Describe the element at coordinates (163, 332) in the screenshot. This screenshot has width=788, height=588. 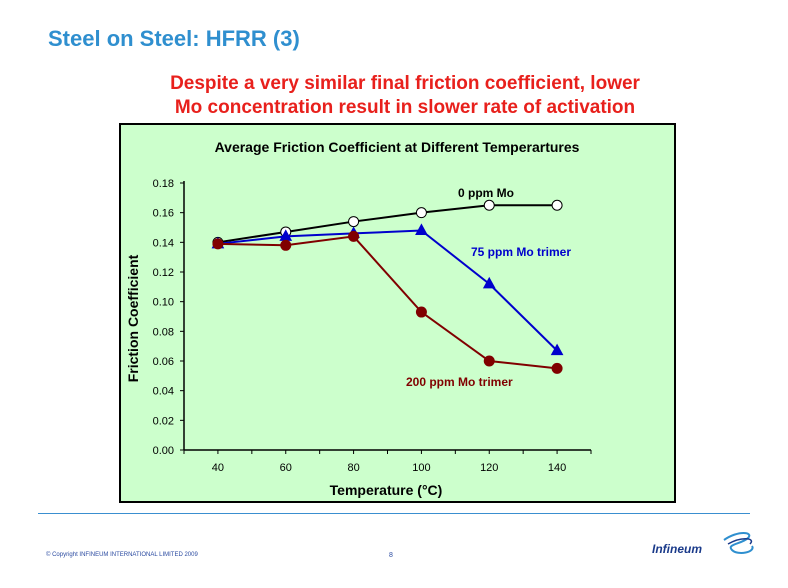
I see `y-tick-label: 0.08` at that location.